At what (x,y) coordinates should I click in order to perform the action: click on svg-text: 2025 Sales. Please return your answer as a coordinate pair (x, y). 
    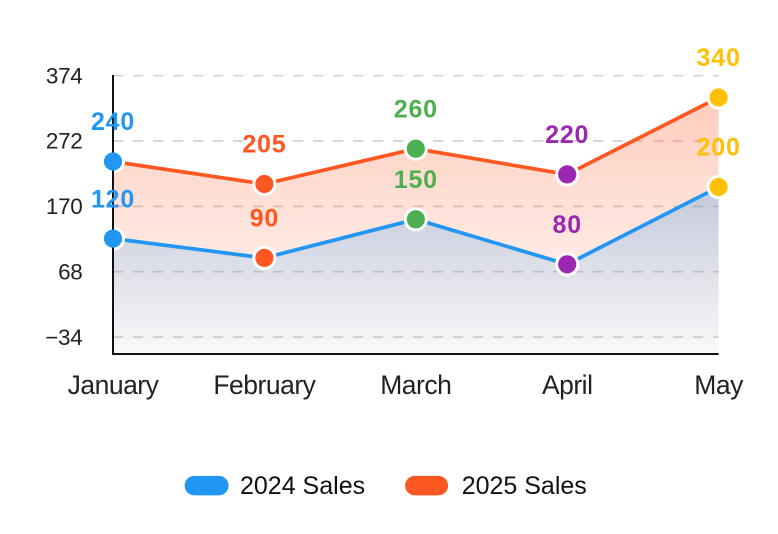
    Looking at the image, I should click on (524, 486).